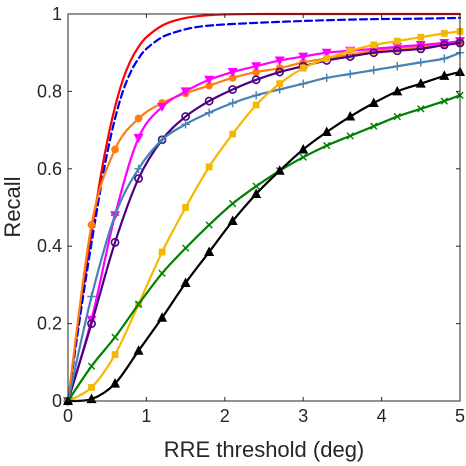  Describe the element at coordinates (460, 416) in the screenshot. I see `x-tick-label: 5` at that location.